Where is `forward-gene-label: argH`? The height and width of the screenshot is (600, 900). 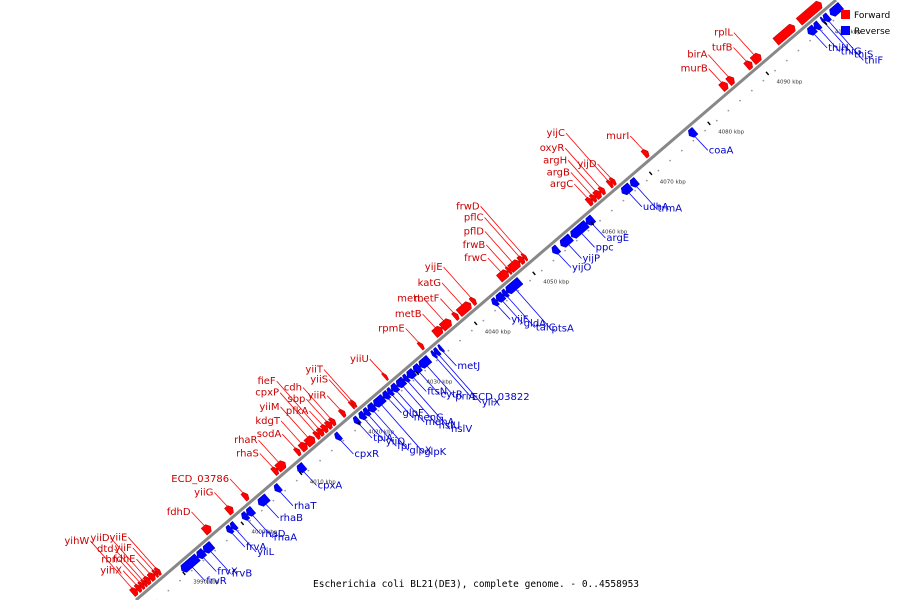
forward-gene-label: argH is located at coordinates (555, 160).